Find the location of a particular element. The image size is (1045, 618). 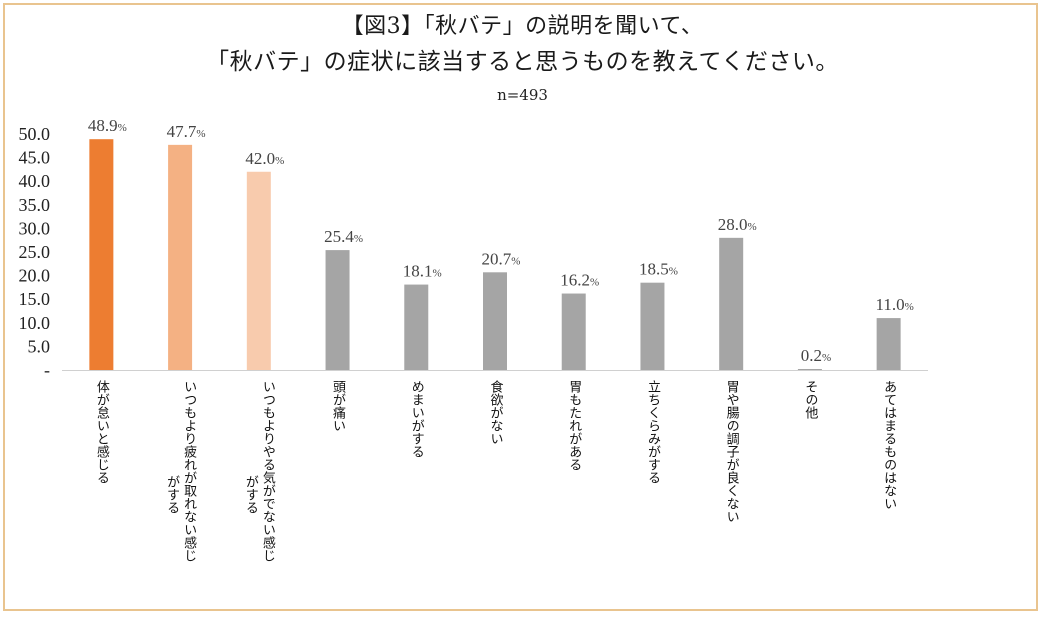

data-label: 18.1% is located at coordinates (422, 271).